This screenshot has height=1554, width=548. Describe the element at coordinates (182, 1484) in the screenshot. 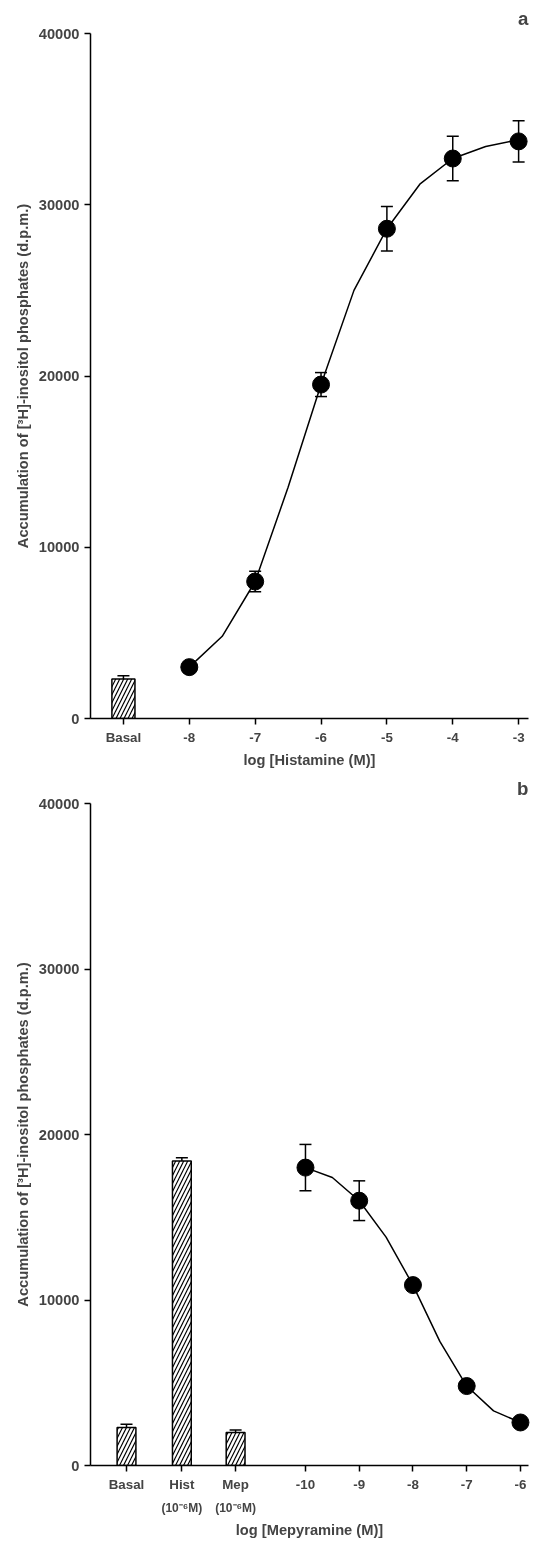

I see `x-tick-label: Hist` at that location.